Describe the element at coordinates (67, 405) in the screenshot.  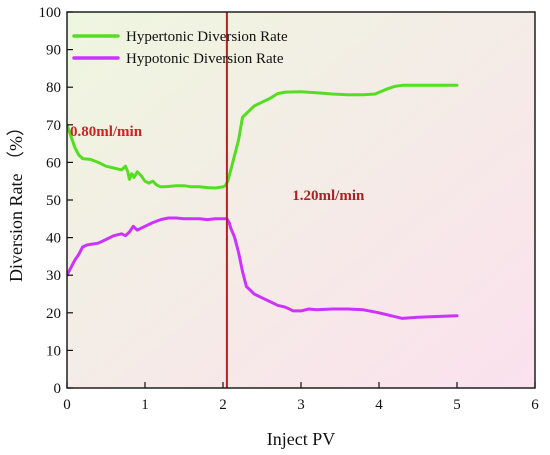
I see `x-tick-label: 0` at that location.